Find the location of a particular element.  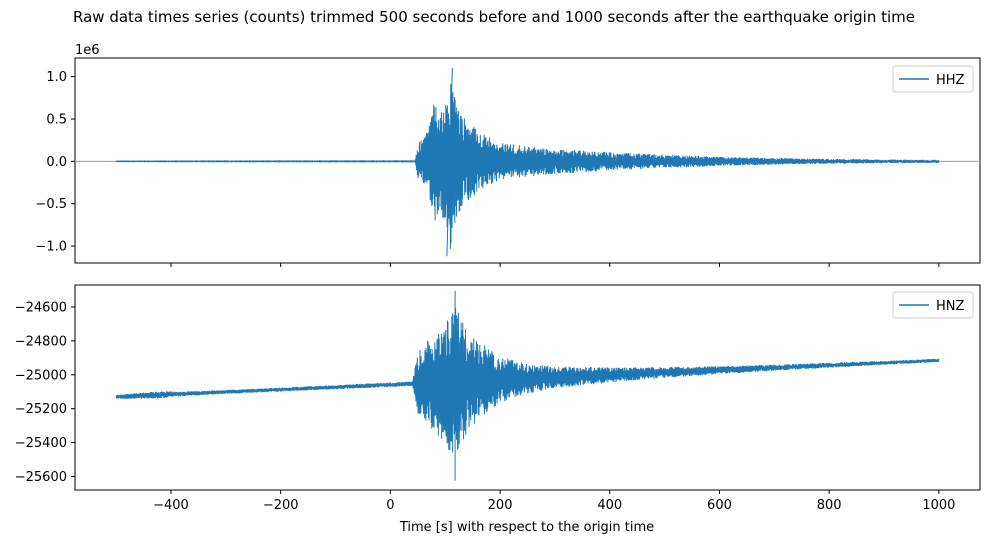

legend-hhz: HHZ is located at coordinates (933, 79).